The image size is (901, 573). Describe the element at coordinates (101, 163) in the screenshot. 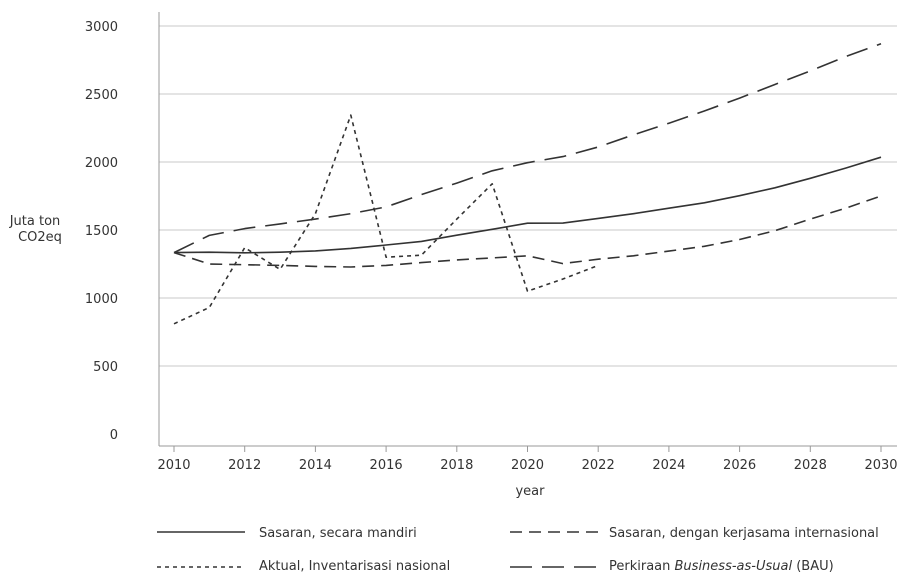

I see `y-tick-label-2000: 2000` at that location.